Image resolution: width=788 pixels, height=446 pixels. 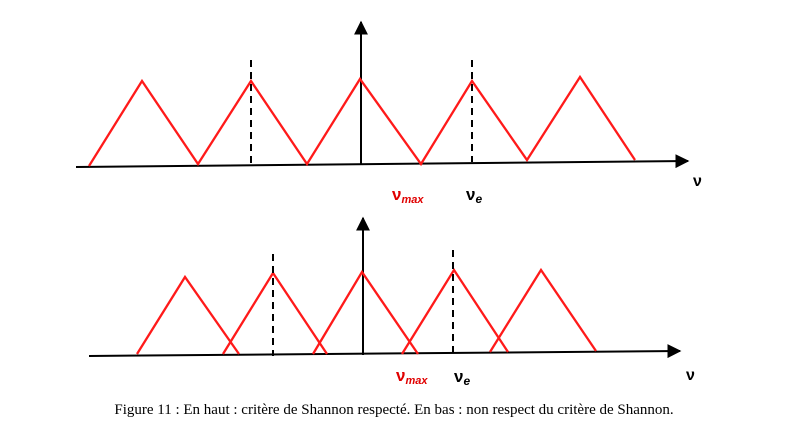 What do you see at coordinates (462, 377) in the screenshot?
I see `bottom-ve-label: νe` at bounding box center [462, 377].